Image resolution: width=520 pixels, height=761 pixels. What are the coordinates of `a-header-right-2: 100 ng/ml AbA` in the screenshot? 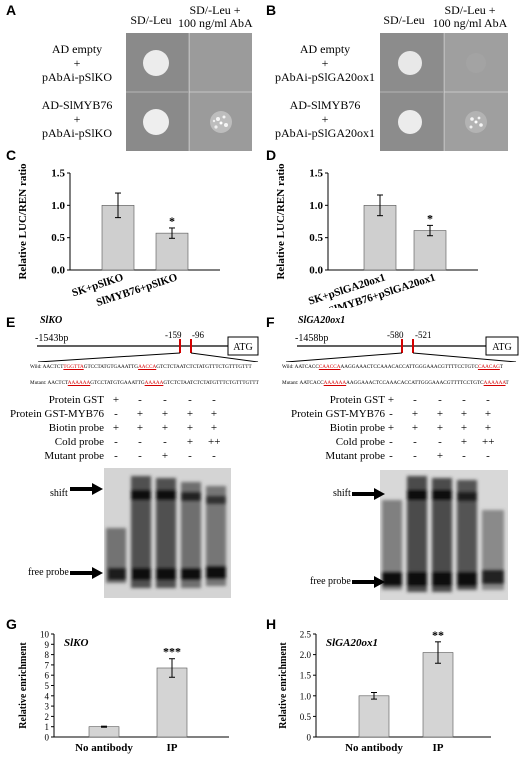 It's located at (215, 23).